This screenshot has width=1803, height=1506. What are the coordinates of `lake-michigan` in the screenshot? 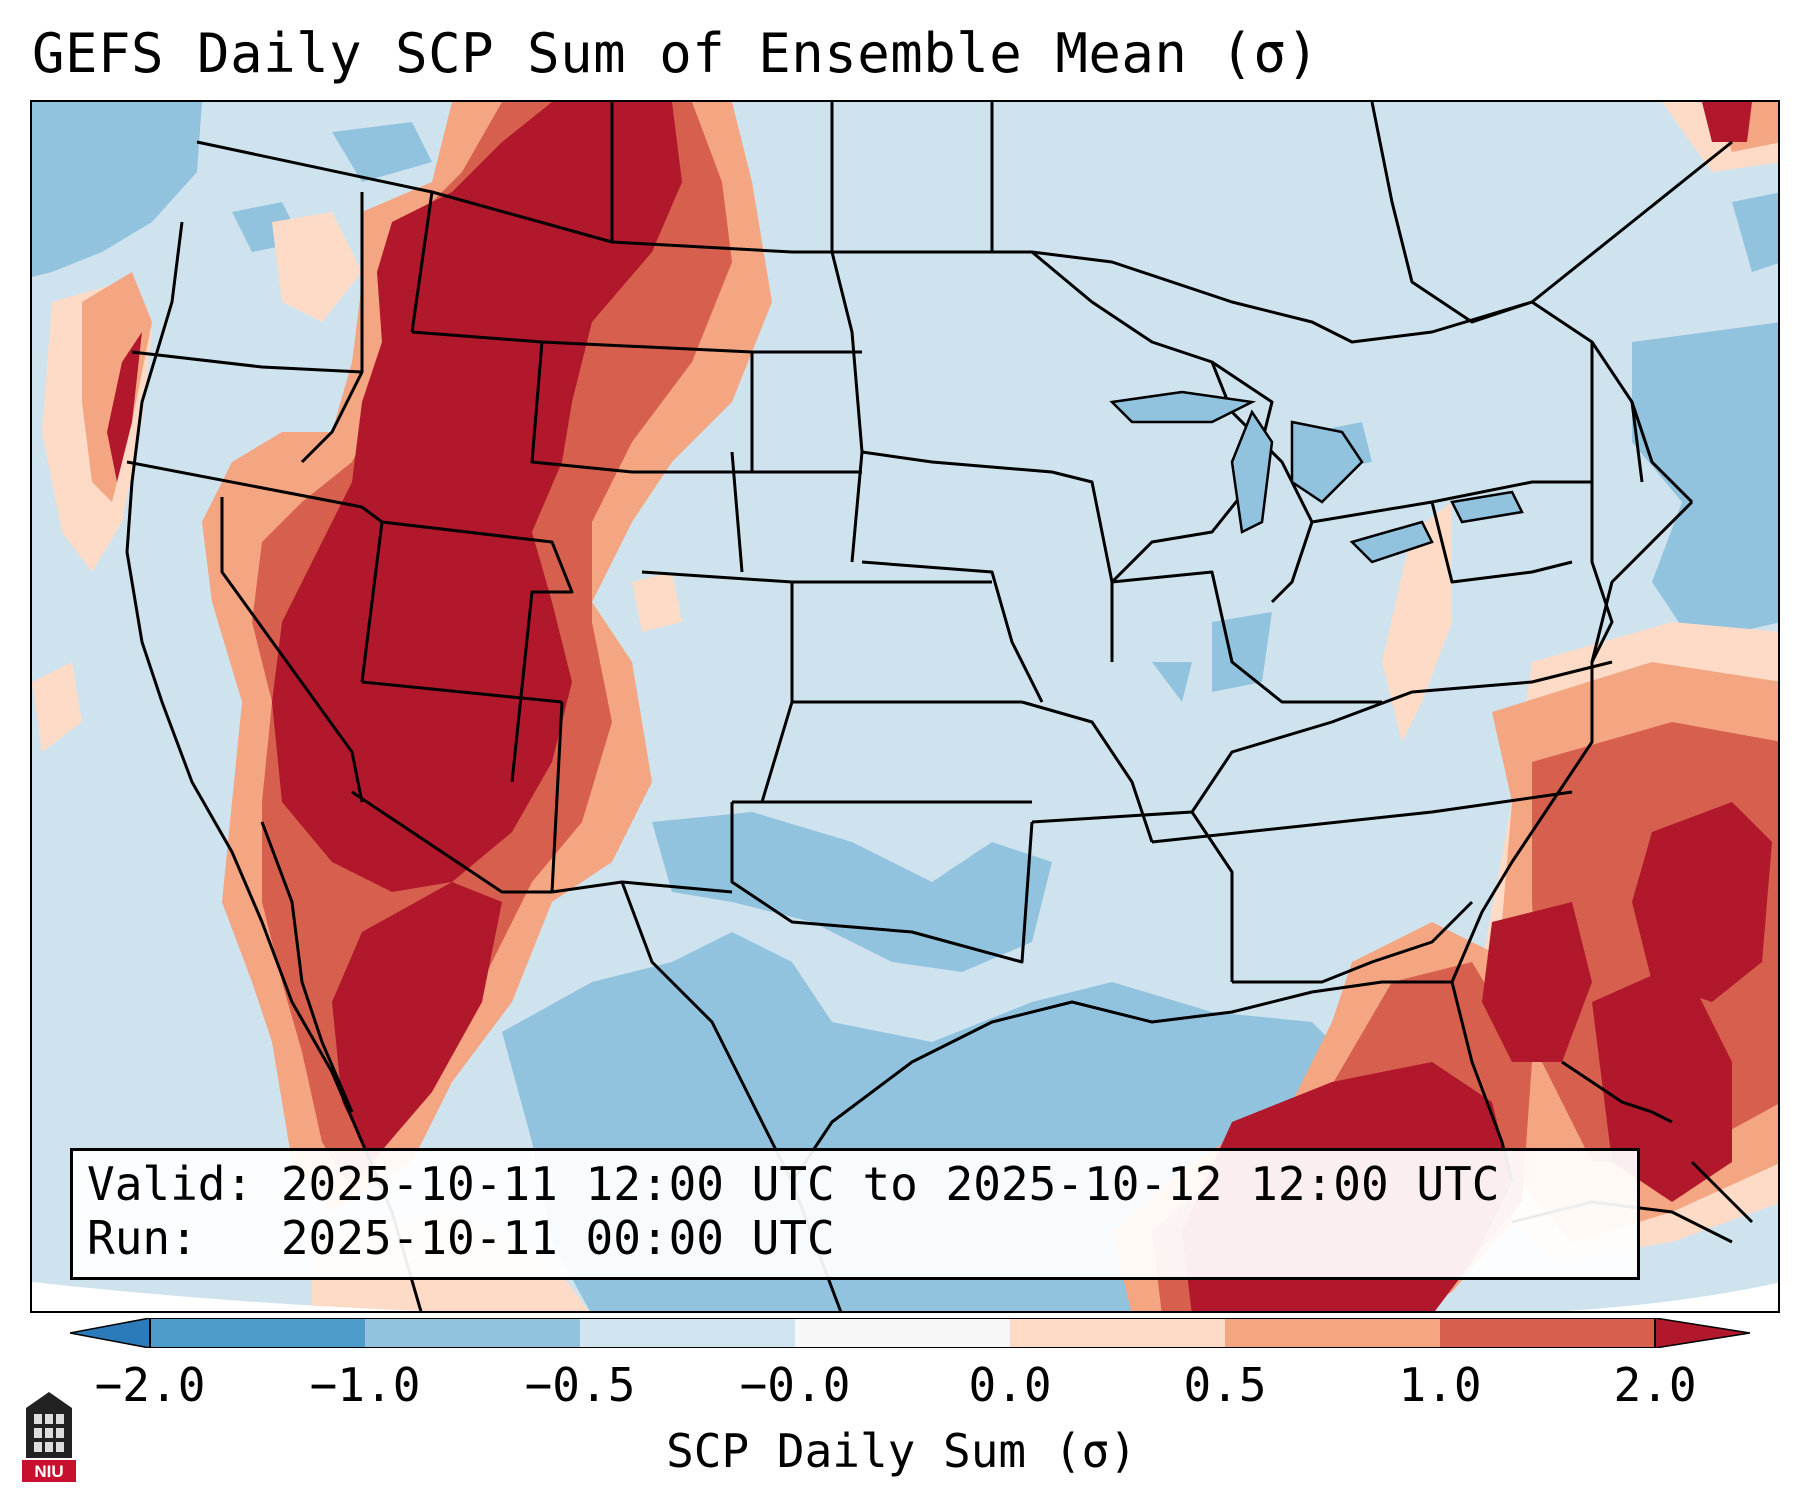 It's located at (1252, 471).